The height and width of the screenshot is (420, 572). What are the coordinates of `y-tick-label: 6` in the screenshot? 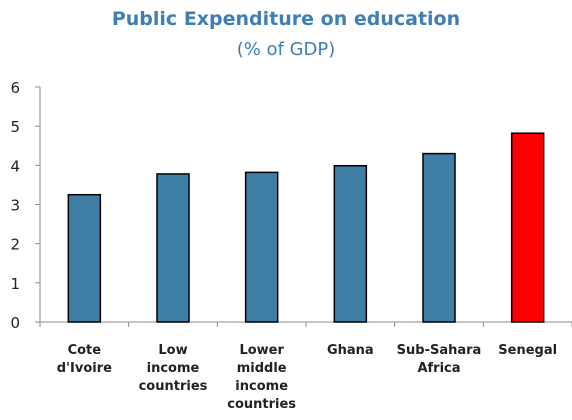 It's located at (15, 88).